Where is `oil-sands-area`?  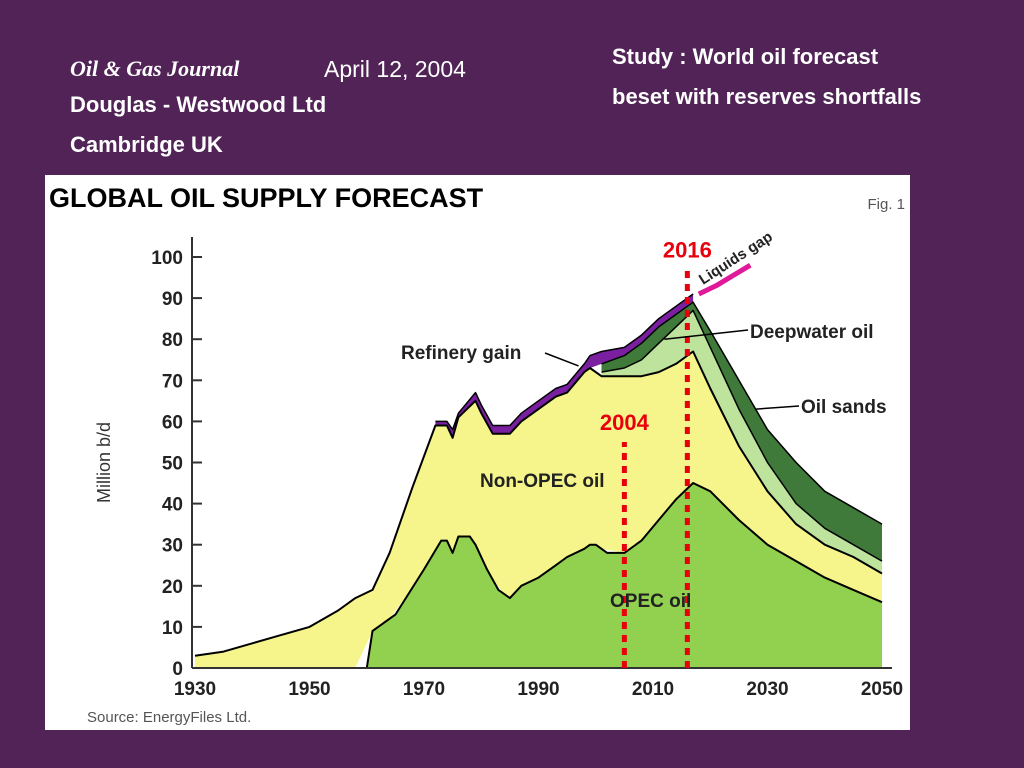 oil-sands-area is located at coordinates (741, 432).